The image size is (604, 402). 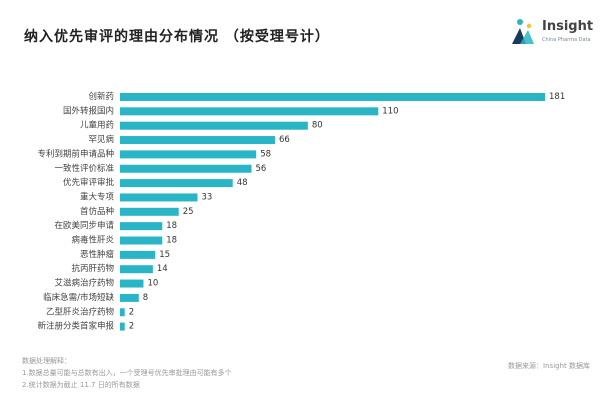 What do you see at coordinates (84, 283) in the screenshot?
I see `category-label: 艾滋病治疗药物` at bounding box center [84, 283].